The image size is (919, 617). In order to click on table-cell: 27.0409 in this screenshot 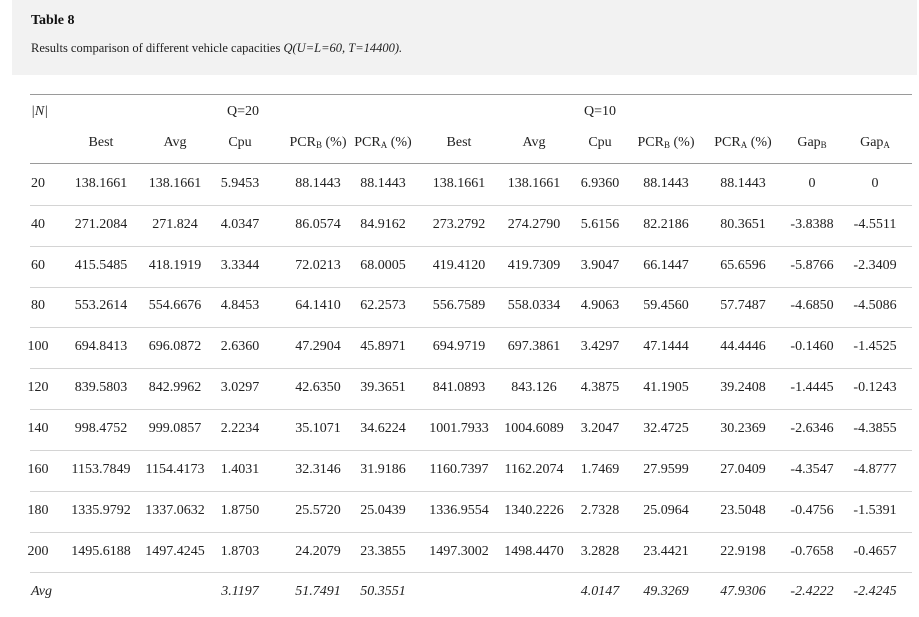, I will do `click(743, 469)`.